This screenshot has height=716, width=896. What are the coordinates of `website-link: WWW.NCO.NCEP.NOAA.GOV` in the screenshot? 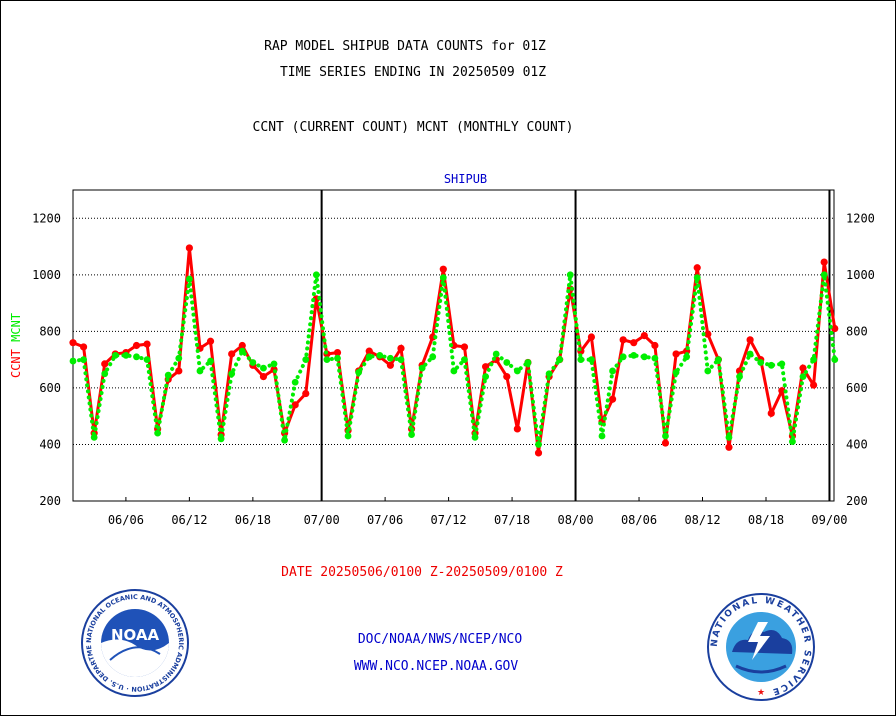 It's located at (436, 666).